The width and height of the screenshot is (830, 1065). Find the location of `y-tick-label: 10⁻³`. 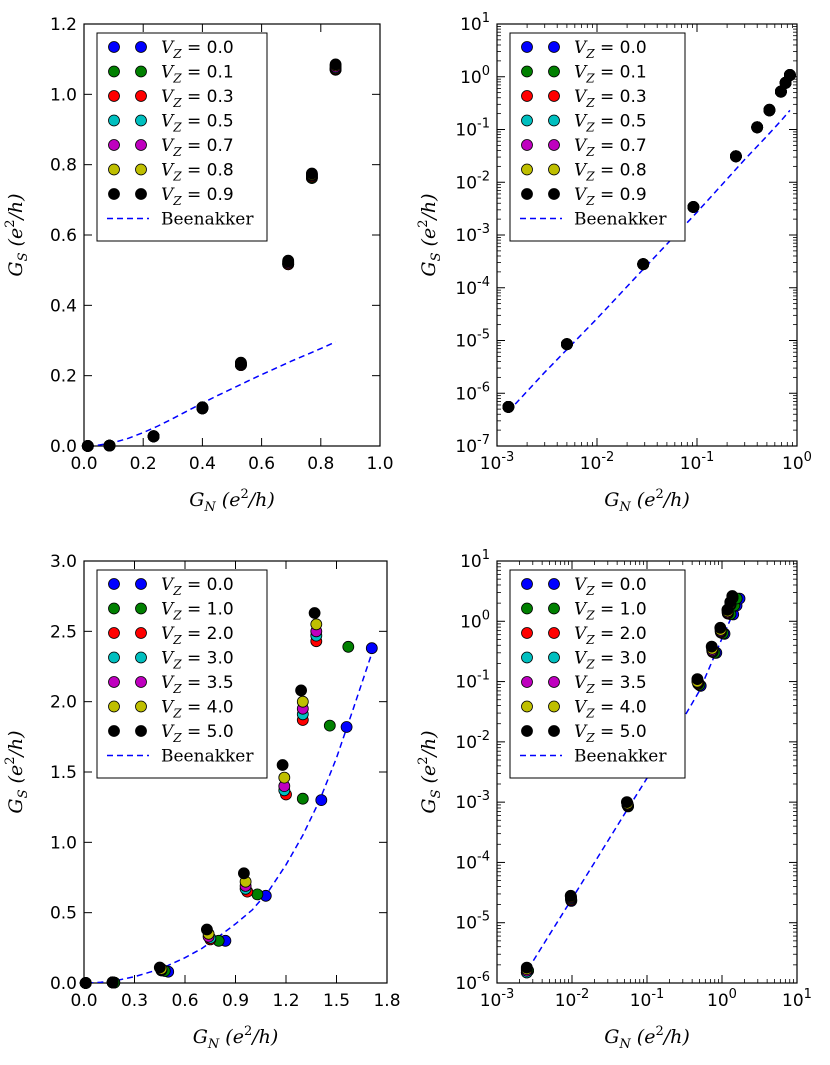

y-tick-label: 10⁻³ is located at coordinates (472, 234).